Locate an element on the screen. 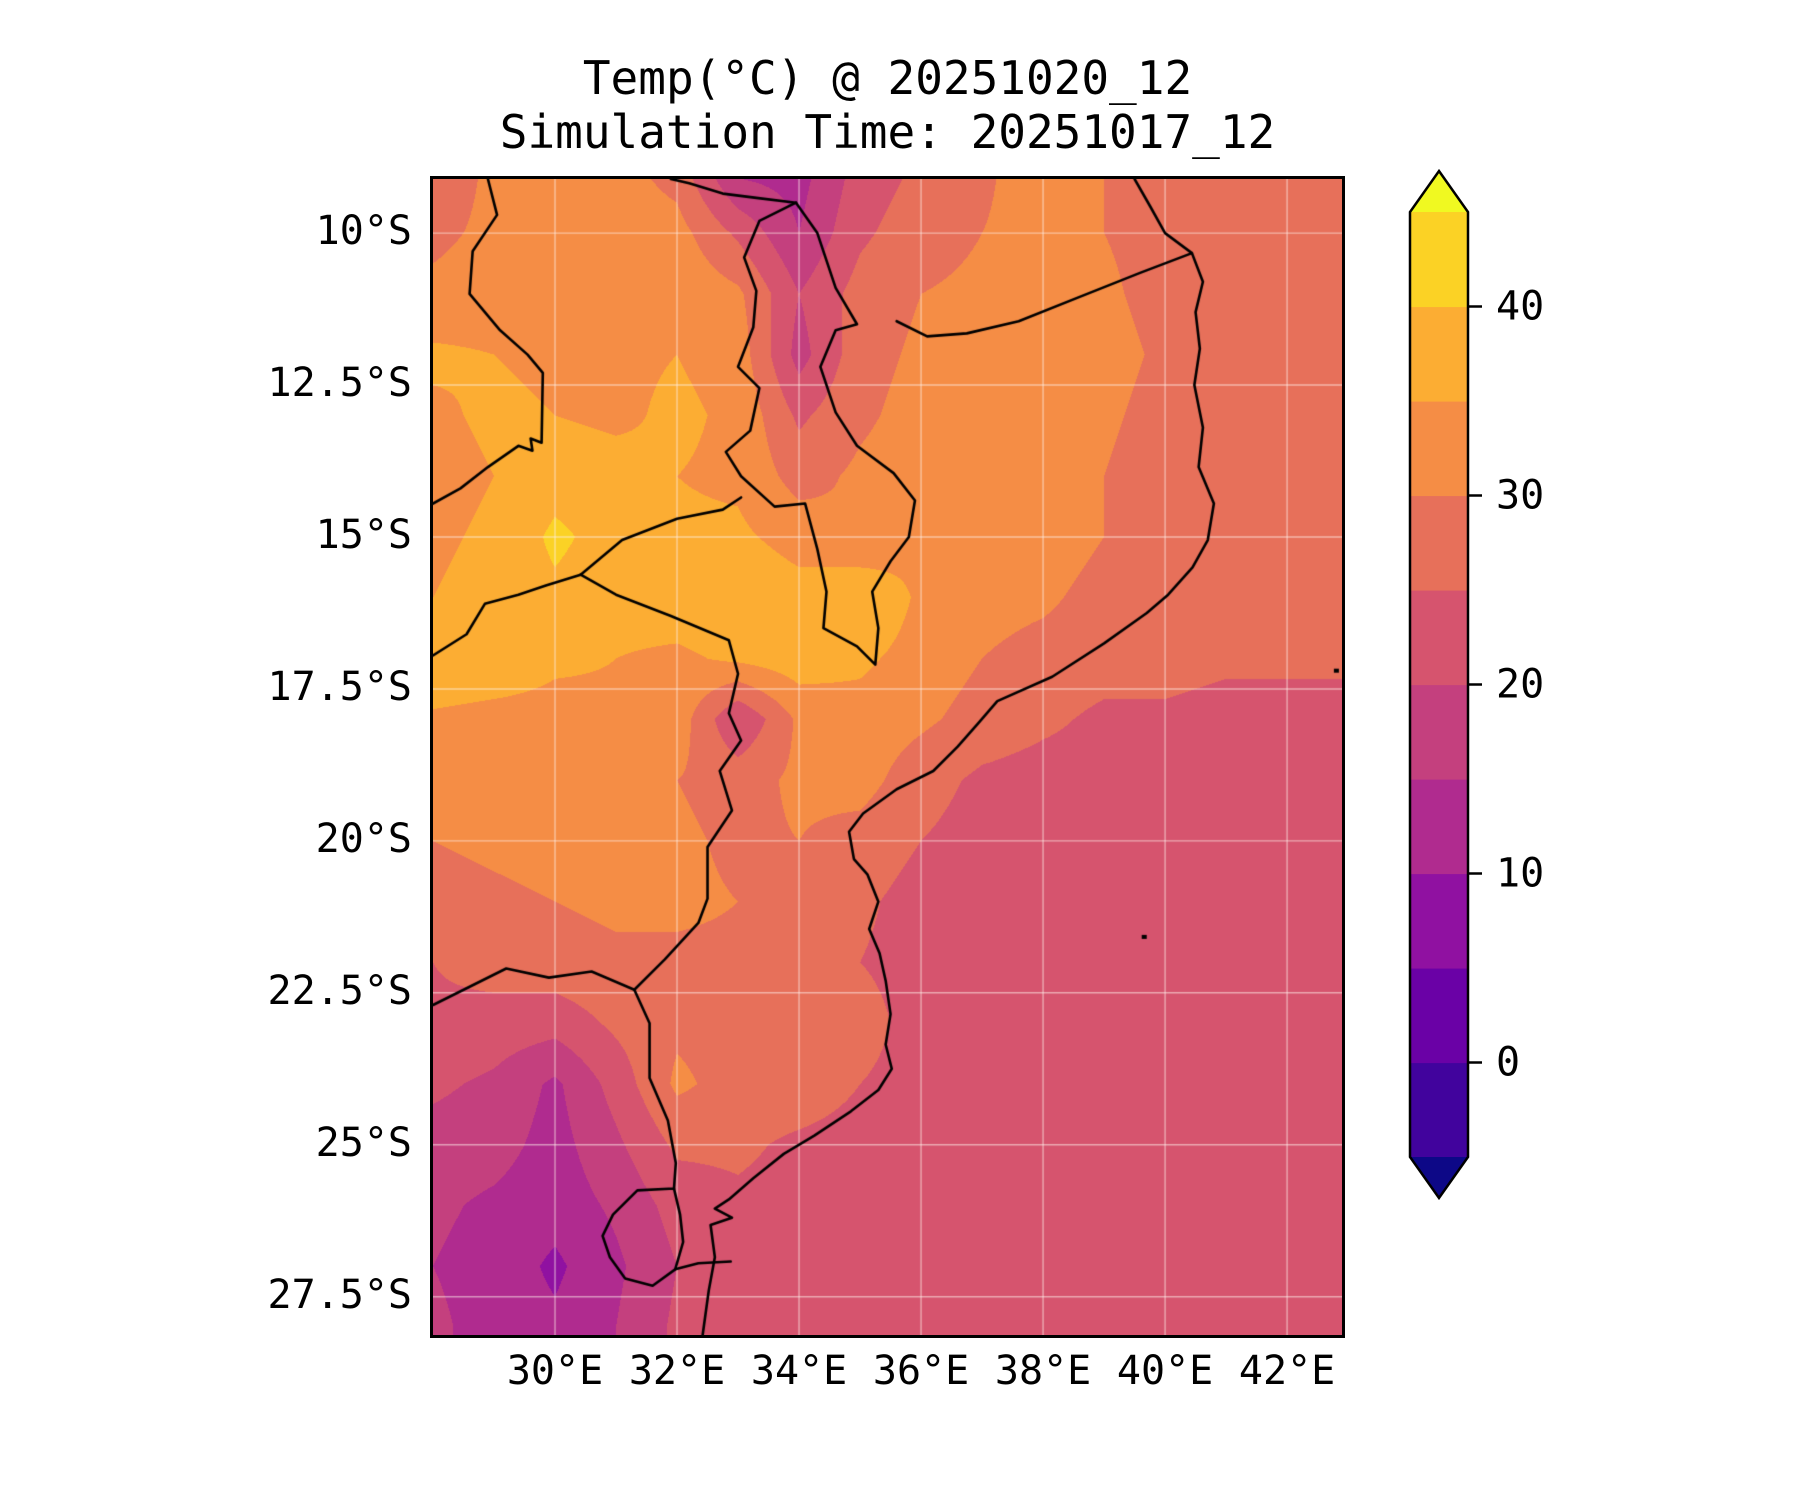  colorbar-tick-label: 0 is located at coordinates (1508, 1063).